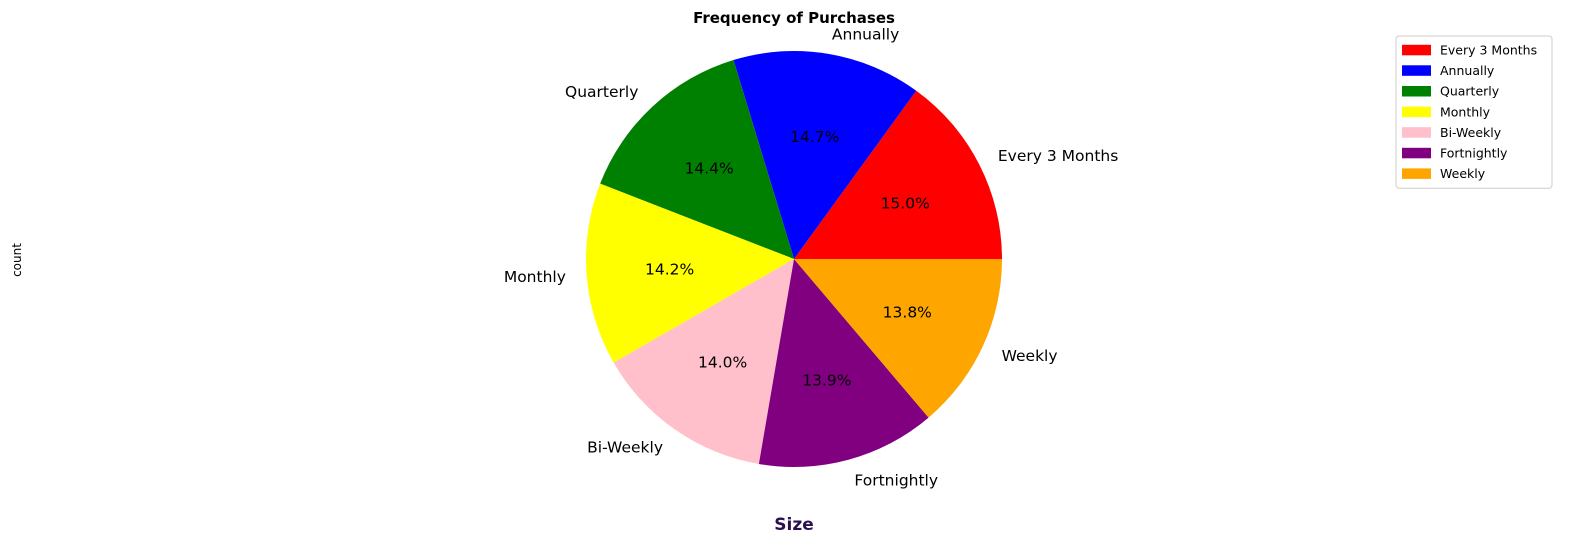 This screenshot has height=551, width=1589. Describe the element at coordinates (1465, 111) in the screenshot. I see `legend-label-monthly: Monthly` at that location.